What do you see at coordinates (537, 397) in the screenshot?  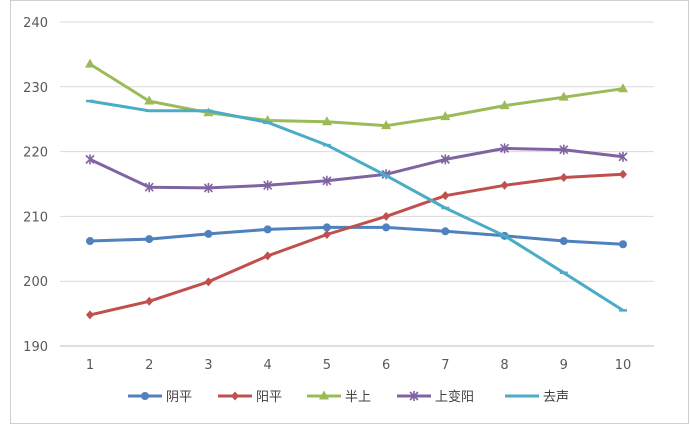 I see `legend-item: 去声` at bounding box center [537, 397].